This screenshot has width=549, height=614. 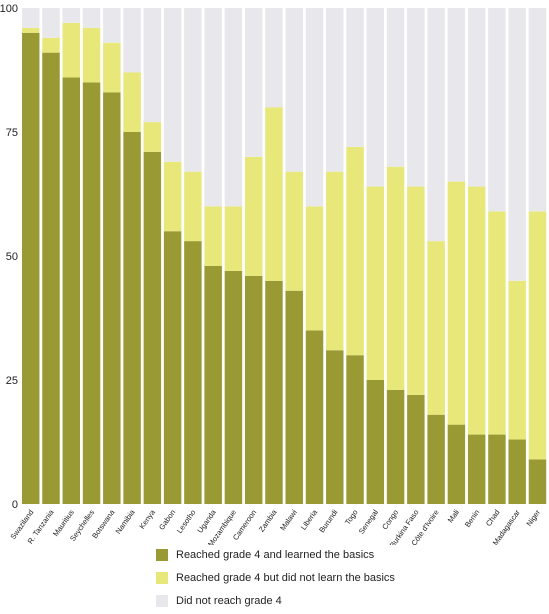 I want to click on bar-swaziland-not-reached, so click(x=31, y=18).